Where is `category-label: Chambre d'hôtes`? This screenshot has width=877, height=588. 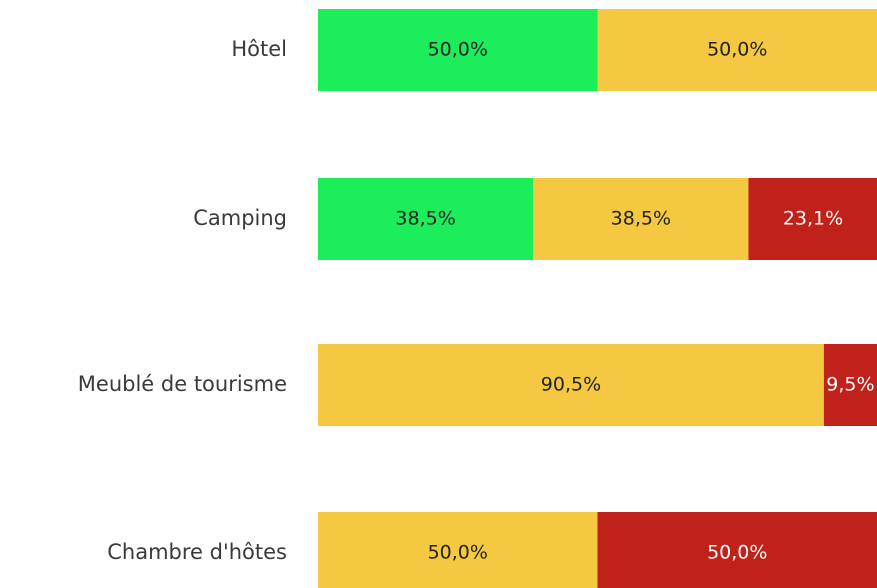
category-label: Chambre d'hôtes is located at coordinates (197, 552).